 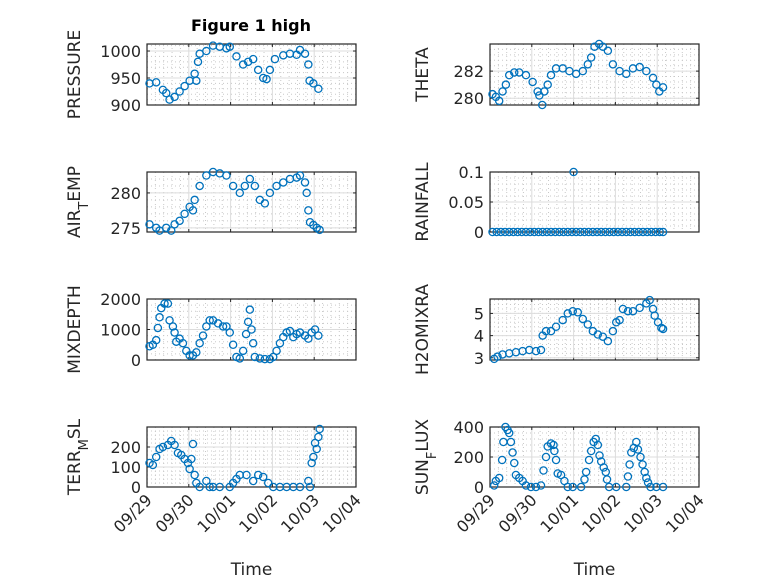 What do you see at coordinates (75, 329) in the screenshot?
I see `y-axis-label: MIXDEPTH` at bounding box center [75, 329].